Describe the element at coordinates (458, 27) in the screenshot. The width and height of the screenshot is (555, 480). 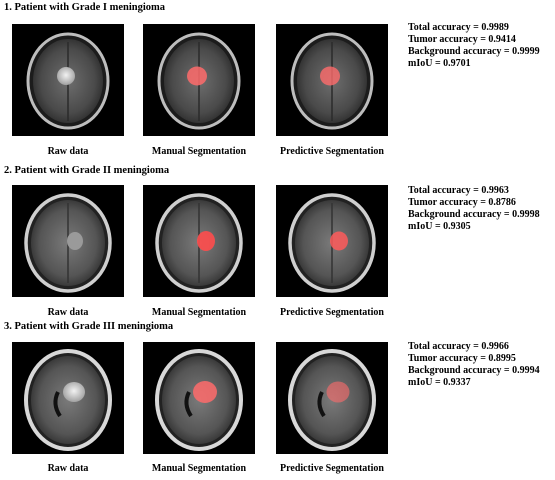
I see `total-accuracy: Total accuracy = 0.9989` at that location.